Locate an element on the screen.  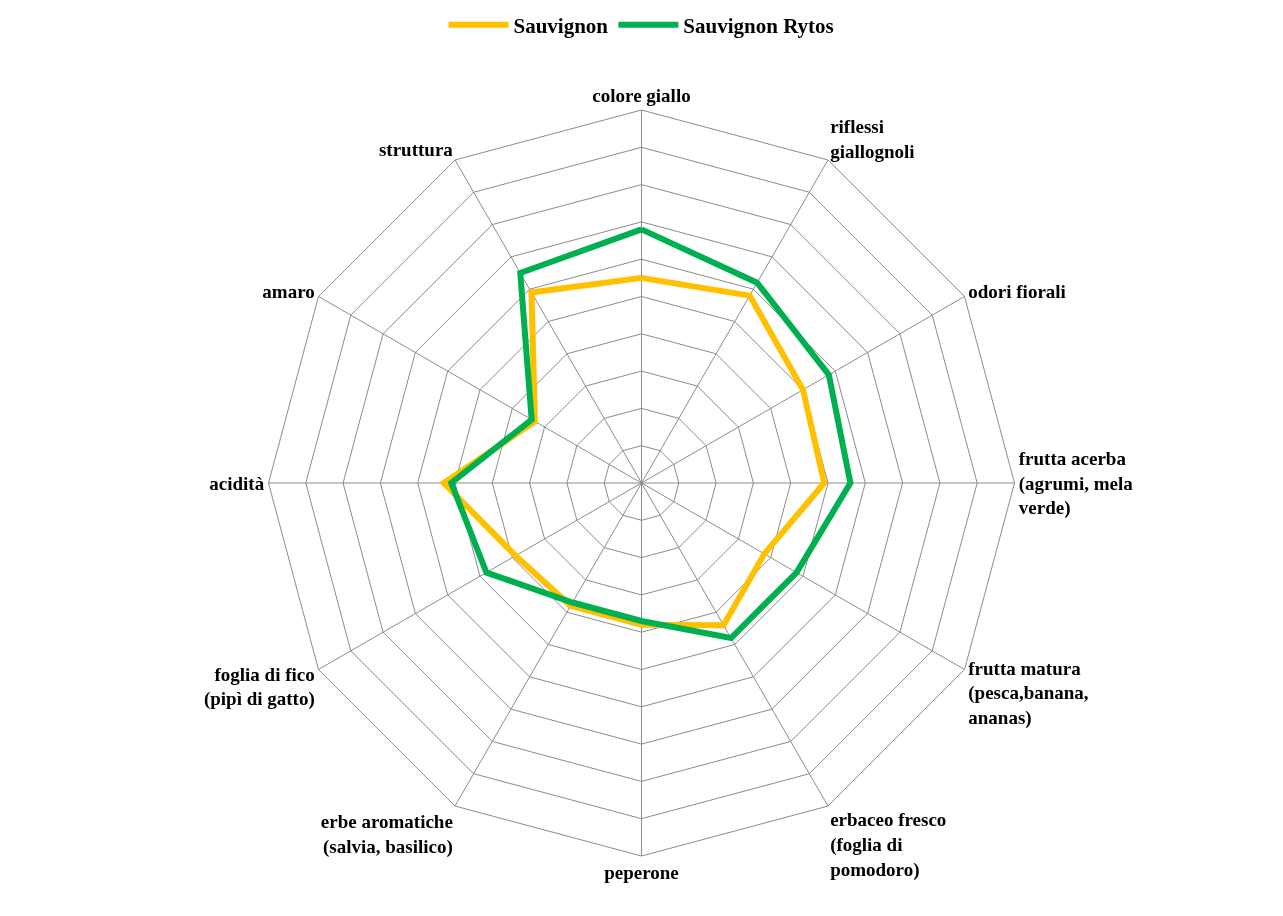
spoke-label: colore giallo is located at coordinates (641, 95).